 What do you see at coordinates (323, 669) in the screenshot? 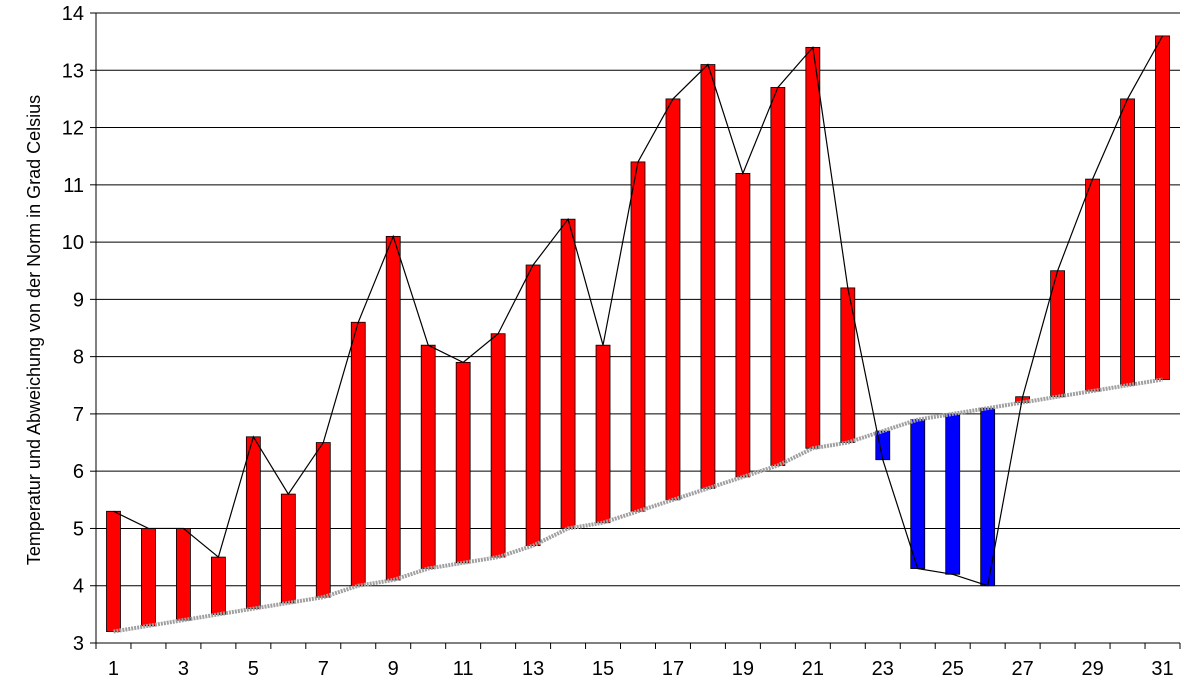
I see `x-tick-label: 7` at bounding box center [323, 669].